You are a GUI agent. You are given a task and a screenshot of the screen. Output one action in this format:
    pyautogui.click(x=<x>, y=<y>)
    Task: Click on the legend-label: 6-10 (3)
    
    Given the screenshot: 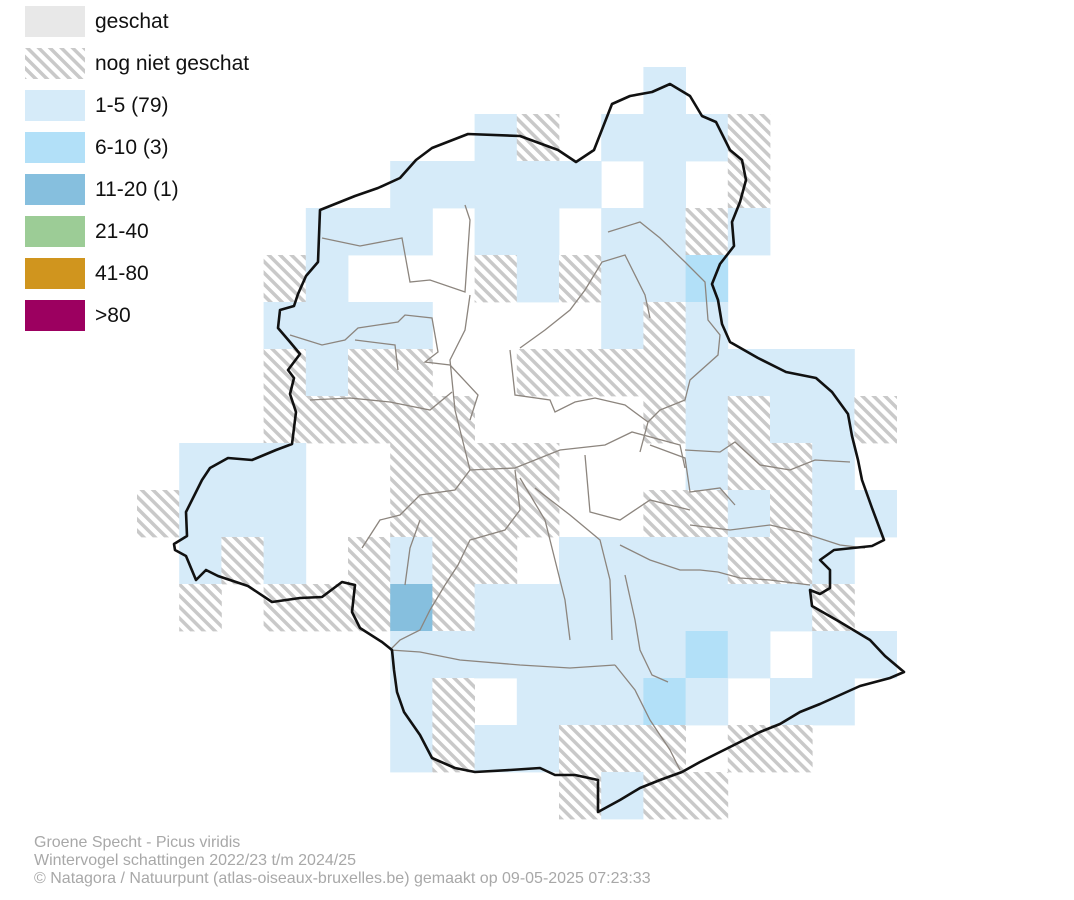 What is the action you would take?
    pyautogui.click(x=132, y=147)
    